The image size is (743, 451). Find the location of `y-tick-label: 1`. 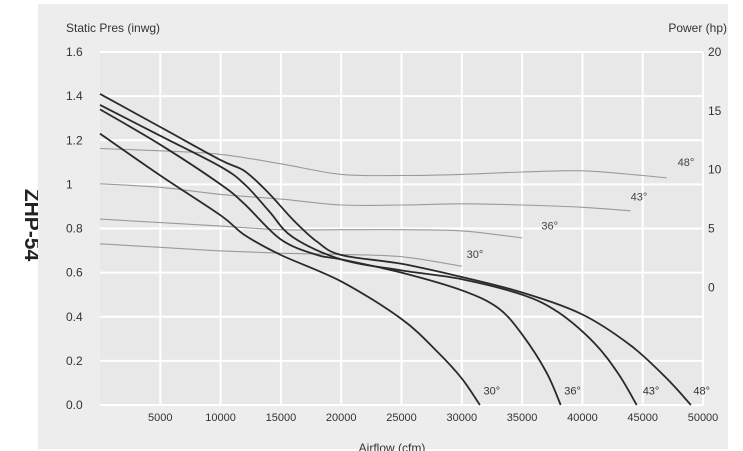

y-tick-label: 1 is located at coordinates (69, 184).